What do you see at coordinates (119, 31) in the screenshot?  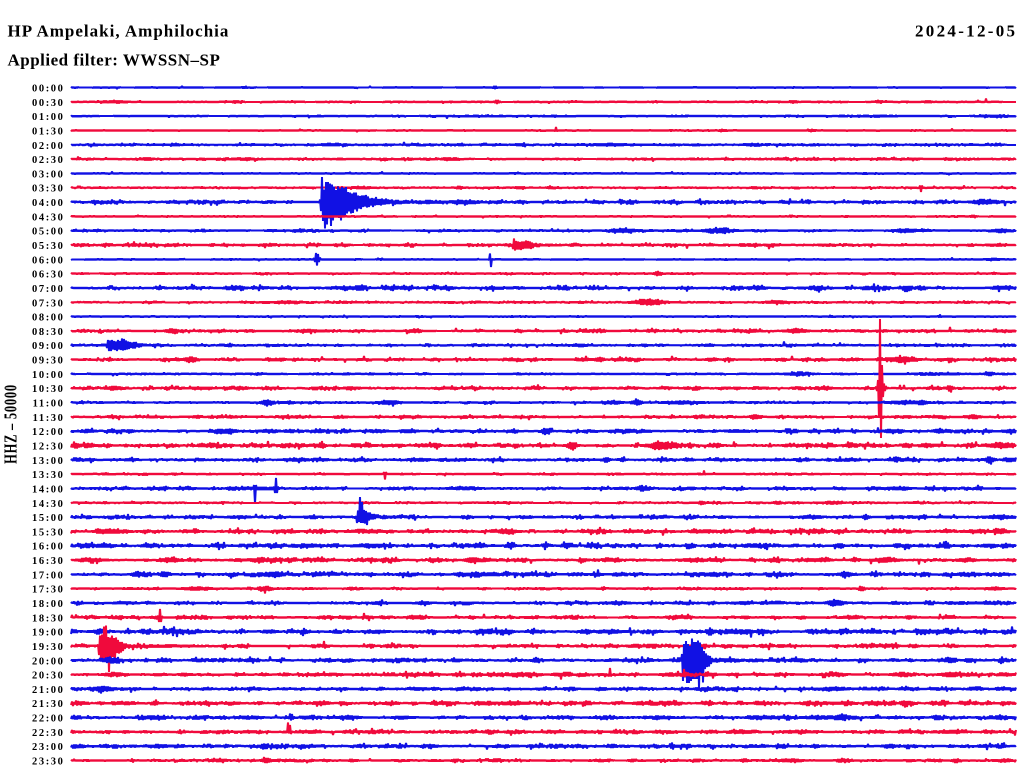 I see `svg-text: HP Ampelaki, Amphilochia` at bounding box center [119, 31].